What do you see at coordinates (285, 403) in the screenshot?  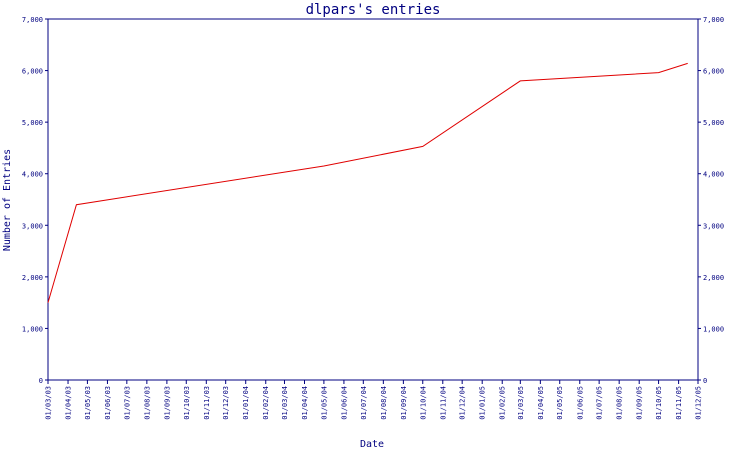 I see `x-tick-label: 01/03/04` at bounding box center [285, 403].